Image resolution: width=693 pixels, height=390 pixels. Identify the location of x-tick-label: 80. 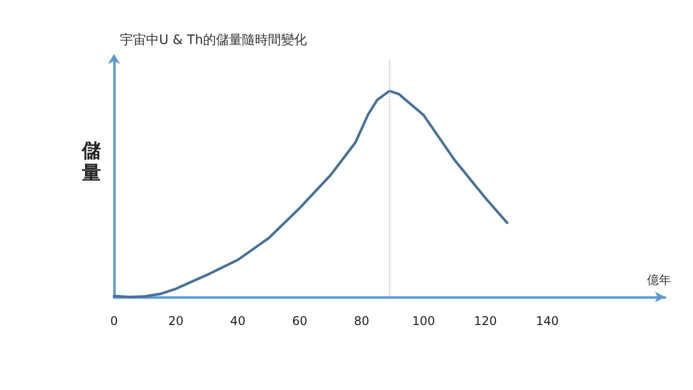
(362, 321).